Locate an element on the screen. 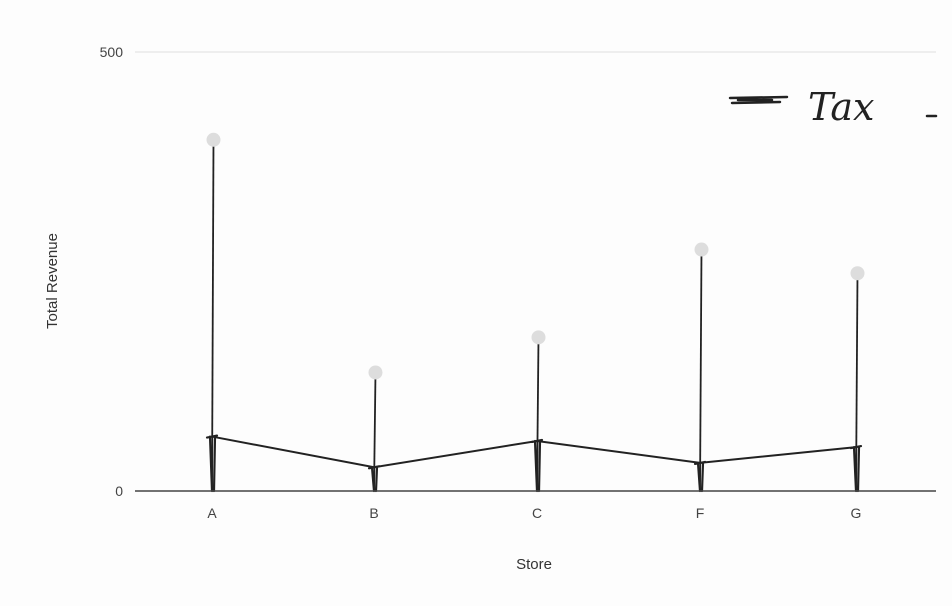 Image resolution: width=952 pixels, height=606 pixels. y-tick-label: 0 is located at coordinates (119, 491).